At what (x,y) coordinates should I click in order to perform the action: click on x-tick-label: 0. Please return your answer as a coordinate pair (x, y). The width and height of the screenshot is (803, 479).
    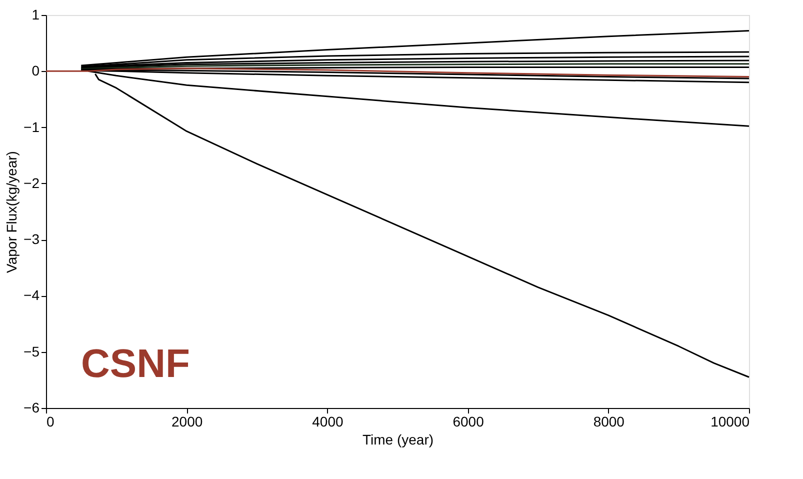
    Looking at the image, I should click on (50, 422).